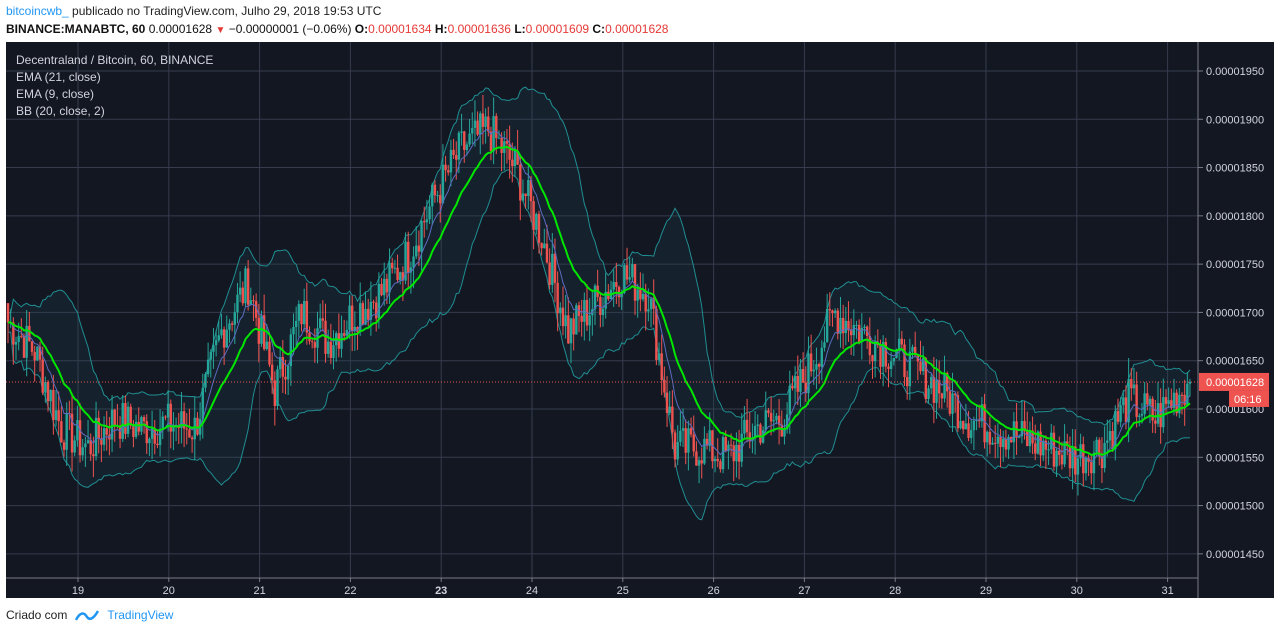  I want to click on price-axis-label: 0.00001600, so click(1235, 410).